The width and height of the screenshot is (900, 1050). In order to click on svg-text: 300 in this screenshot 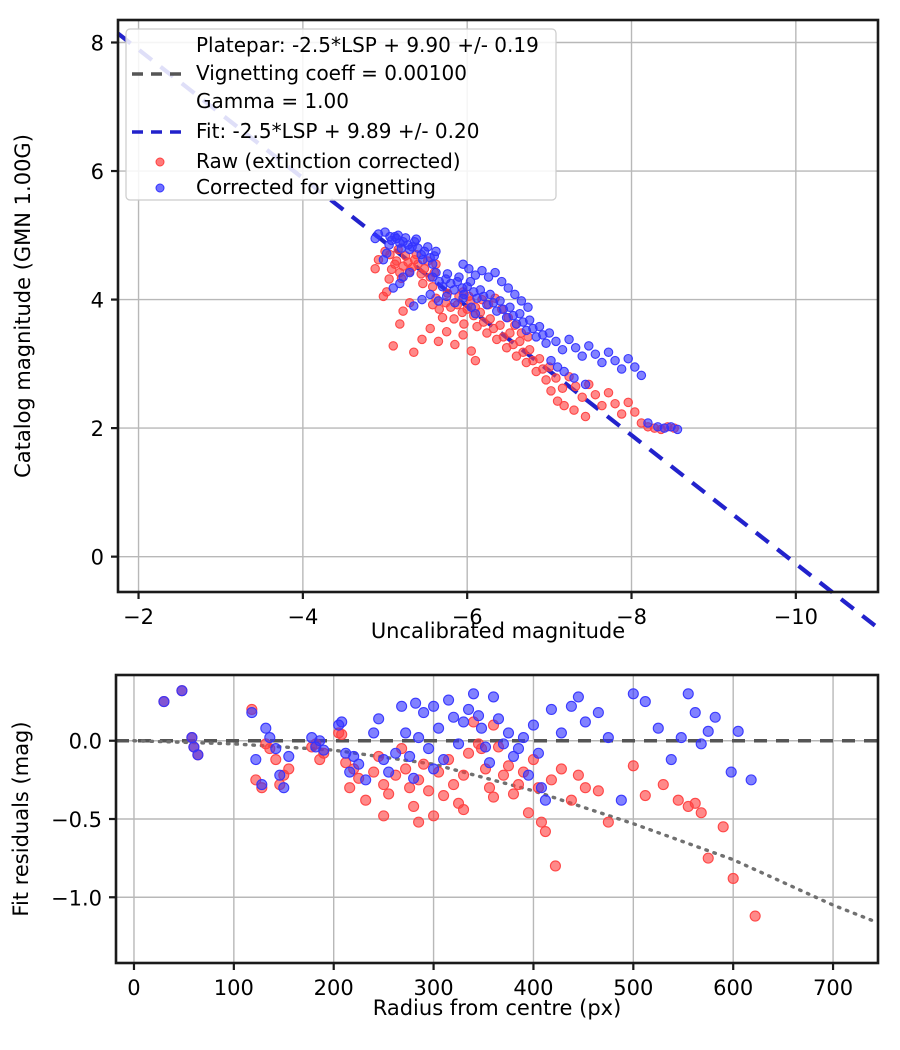, I will do `click(434, 988)`.